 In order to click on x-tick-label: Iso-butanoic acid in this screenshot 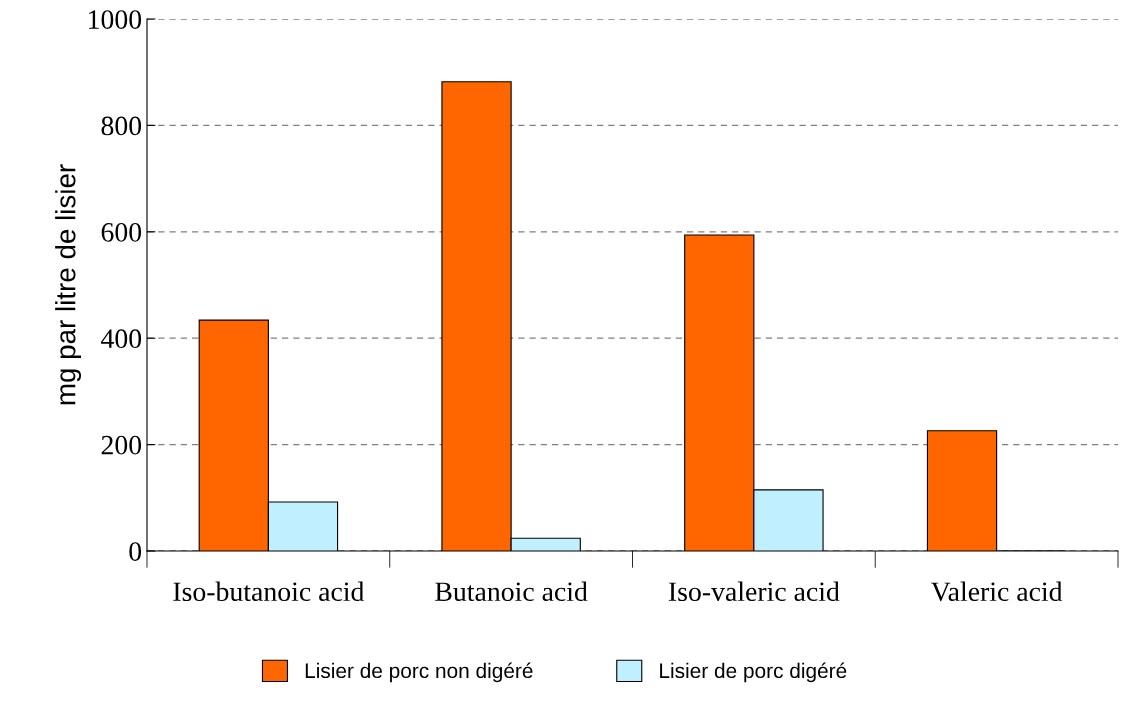, I will do `click(269, 591)`.